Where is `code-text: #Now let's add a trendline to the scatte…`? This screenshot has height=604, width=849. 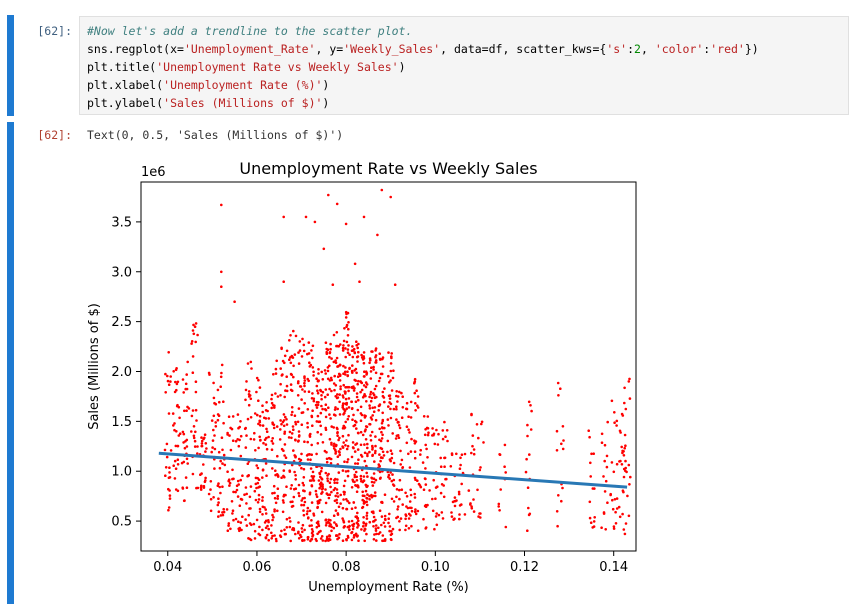 code-text: #Now let's add a trendline to the scatte… is located at coordinates (423, 67).